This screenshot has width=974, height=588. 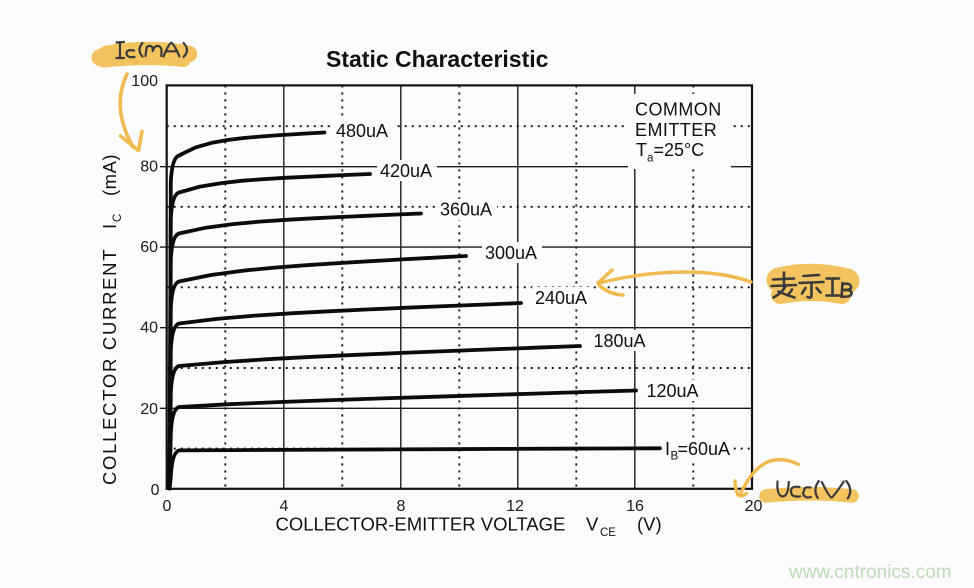 I want to click on svg-text: 60, so click(x=149, y=247).